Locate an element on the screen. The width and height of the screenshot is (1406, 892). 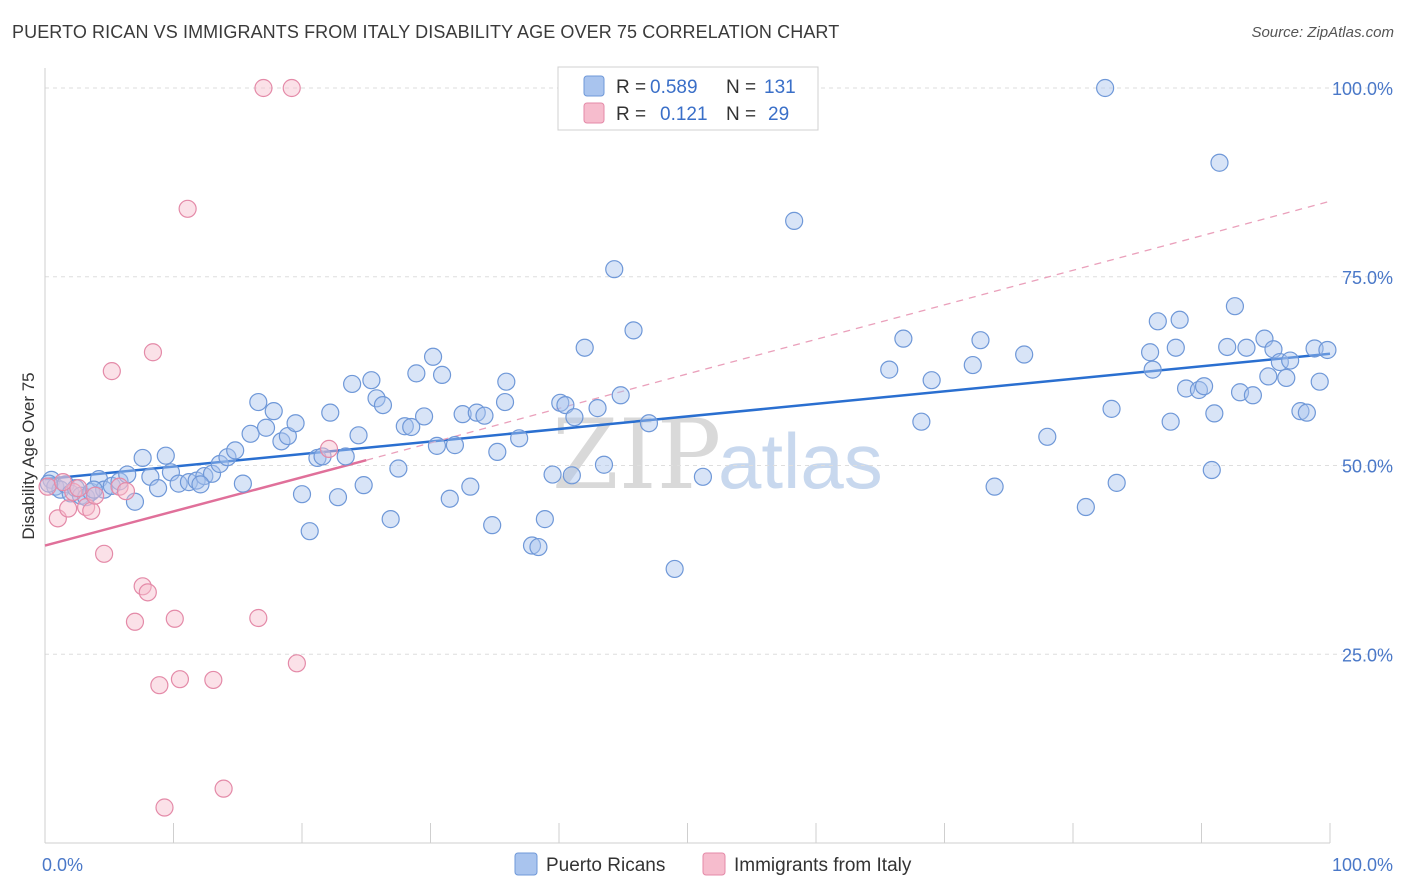
legend-r-value: 0.589 is located at coordinates (674, 87).